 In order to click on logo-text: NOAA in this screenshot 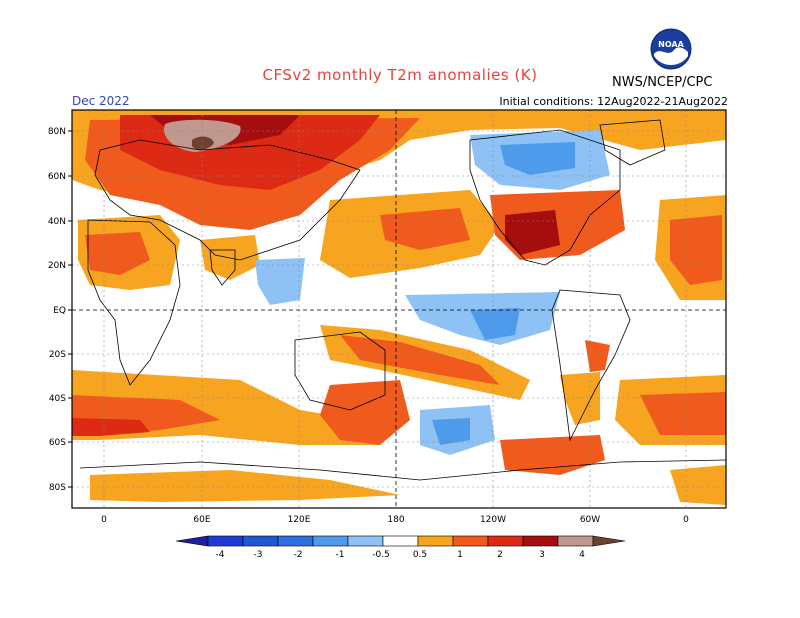, I will do `click(671, 44)`.